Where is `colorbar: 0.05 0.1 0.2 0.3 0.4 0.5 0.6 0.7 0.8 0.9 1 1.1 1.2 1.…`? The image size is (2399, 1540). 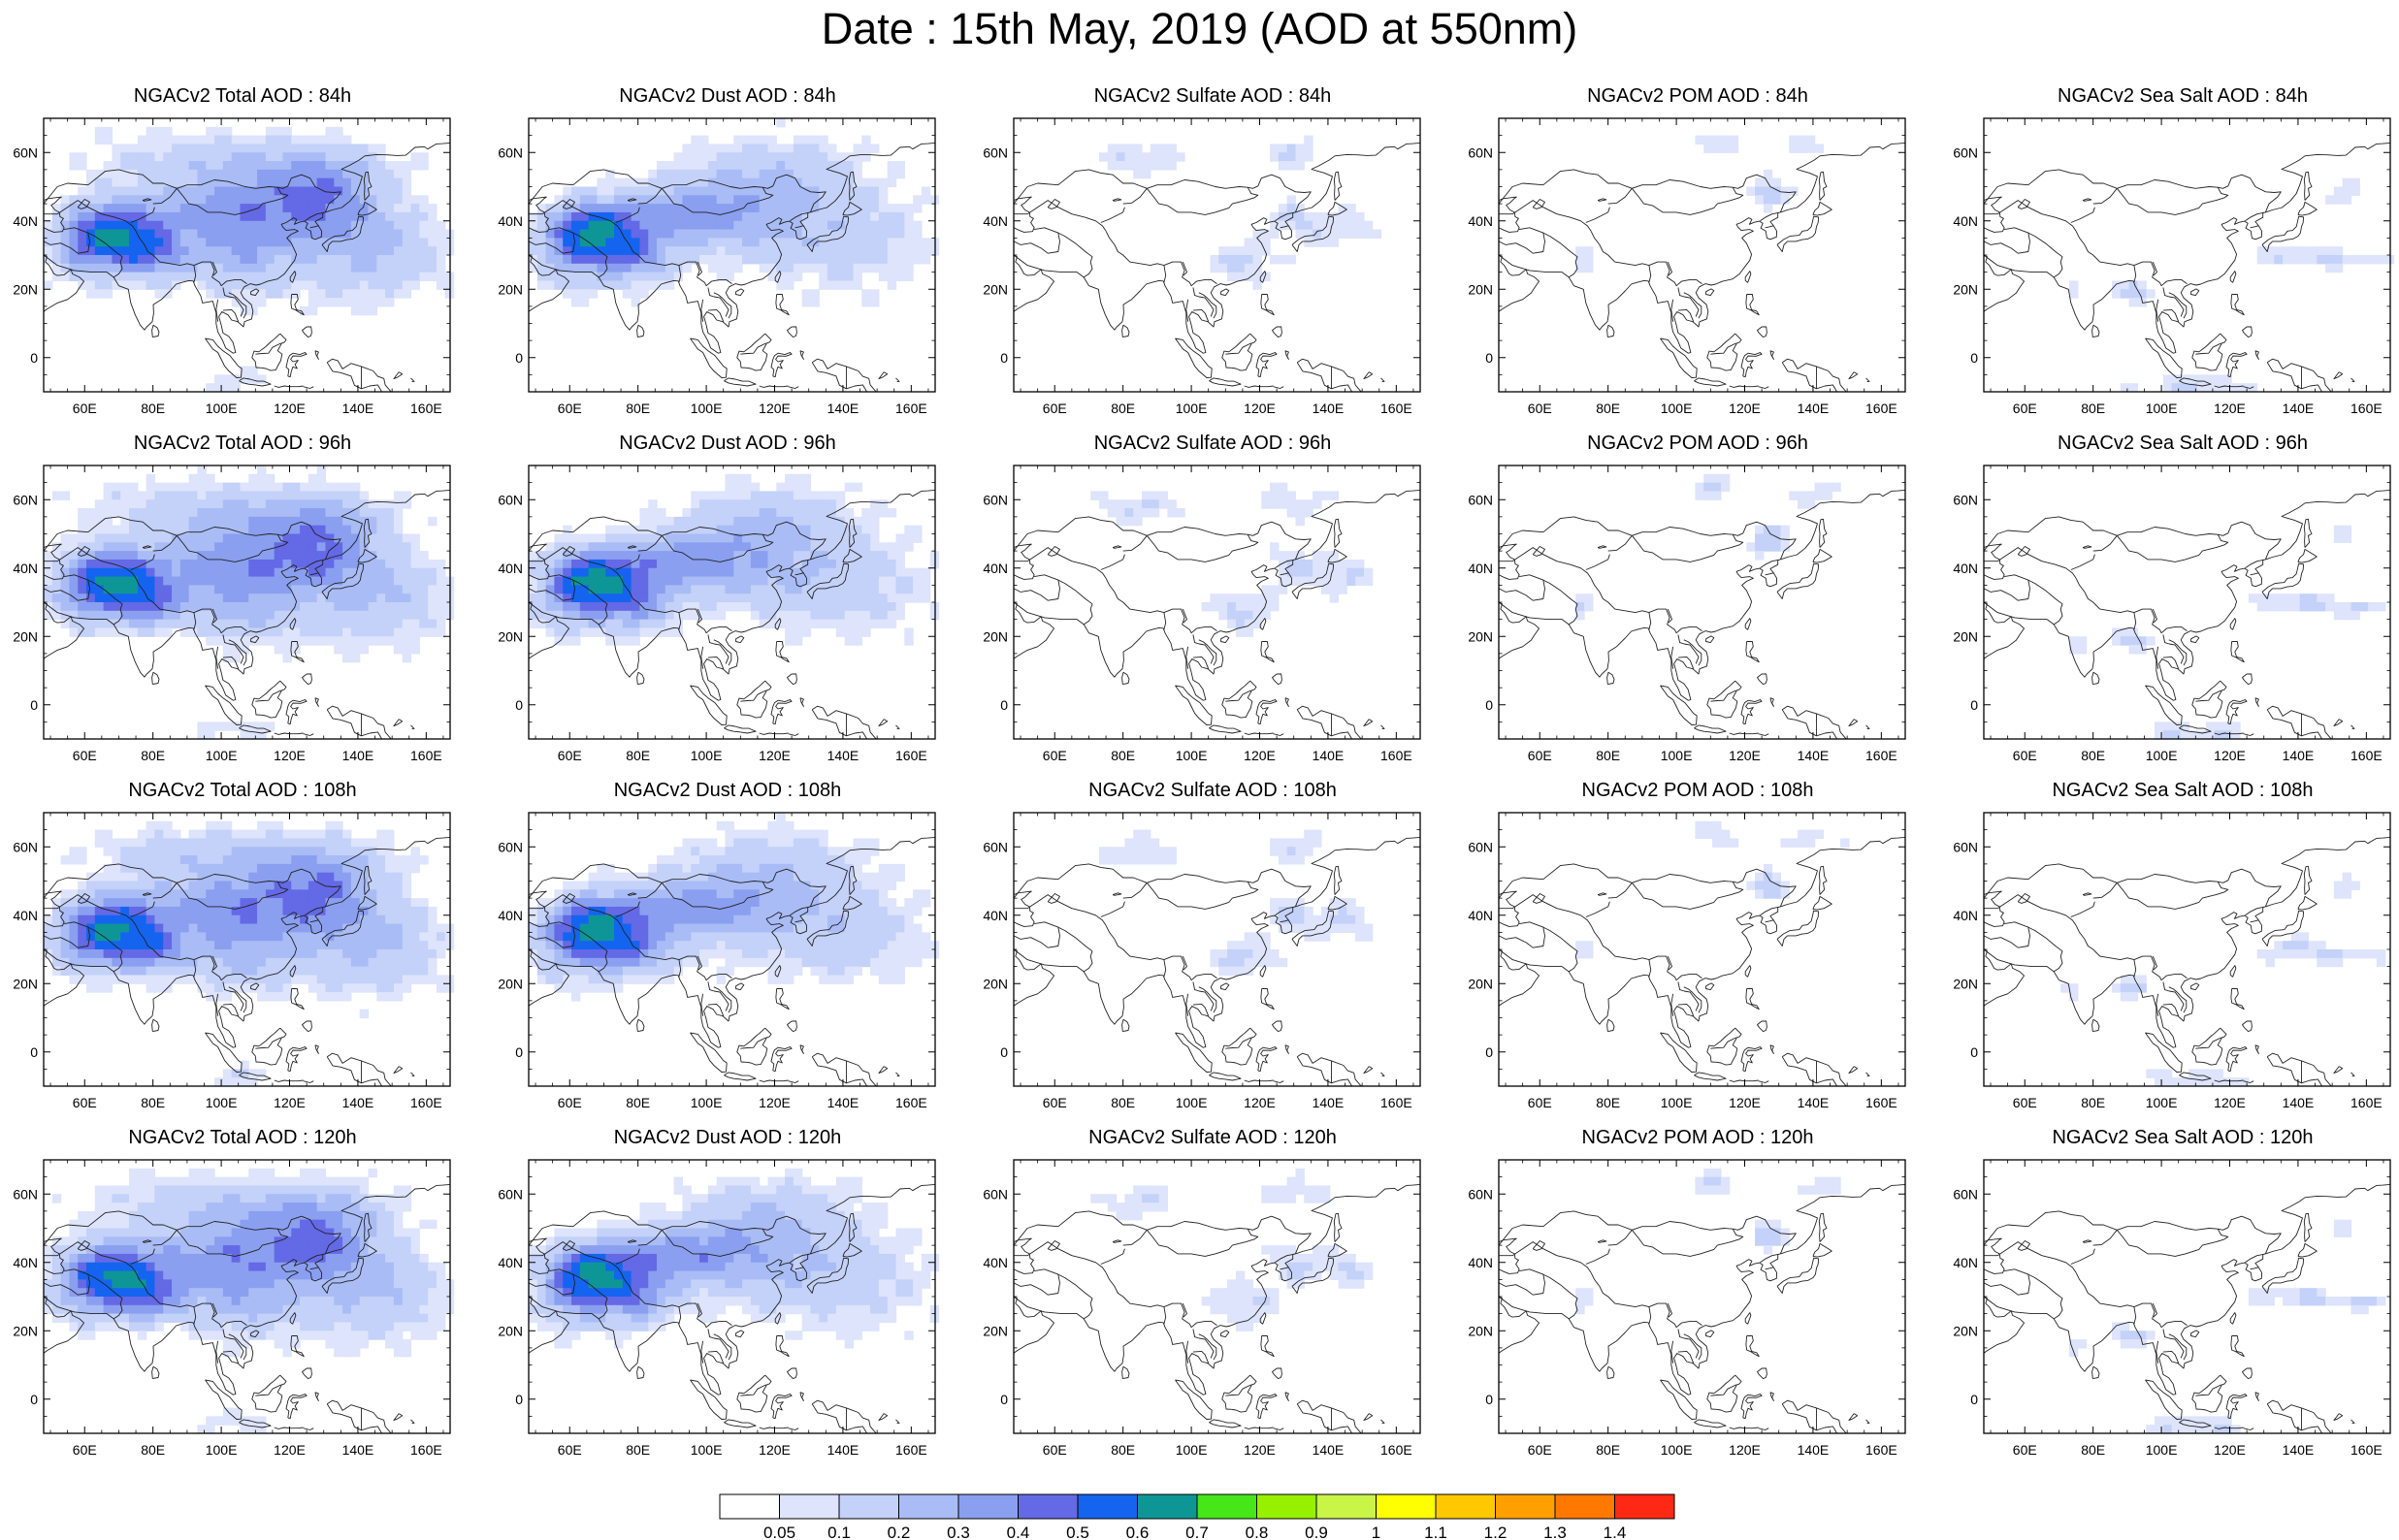
colorbar: 0.05 0.1 0.2 0.3 0.4 0.5 0.6 0.7 0.8 0.9 1 1.1 1.2 1.… is located at coordinates (1197, 1516).